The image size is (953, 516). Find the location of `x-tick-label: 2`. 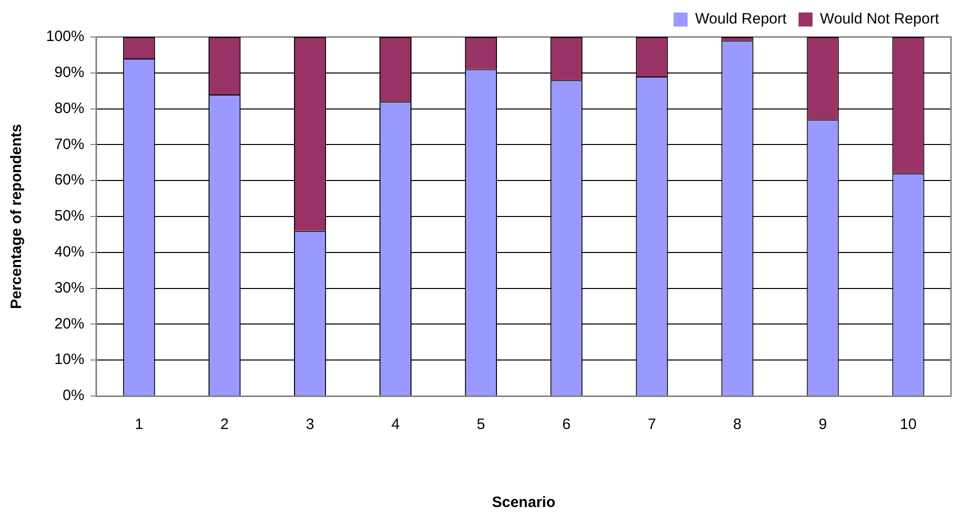

x-tick-label: 2 is located at coordinates (224, 425).